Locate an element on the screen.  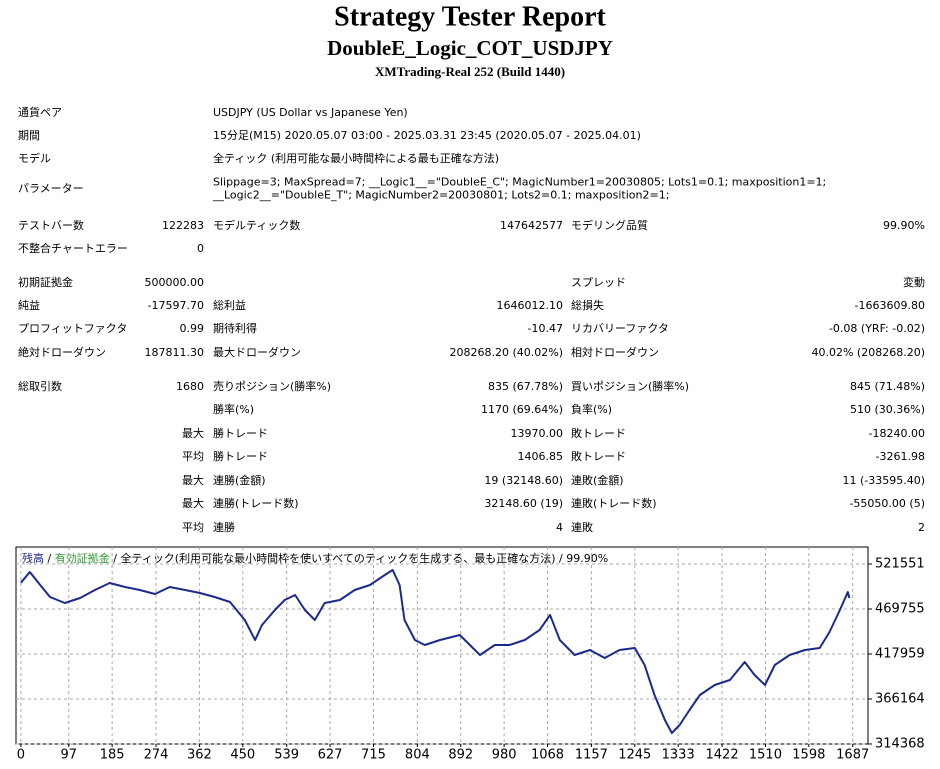
stat-value: 1646012.10 is located at coordinates (530, 305).